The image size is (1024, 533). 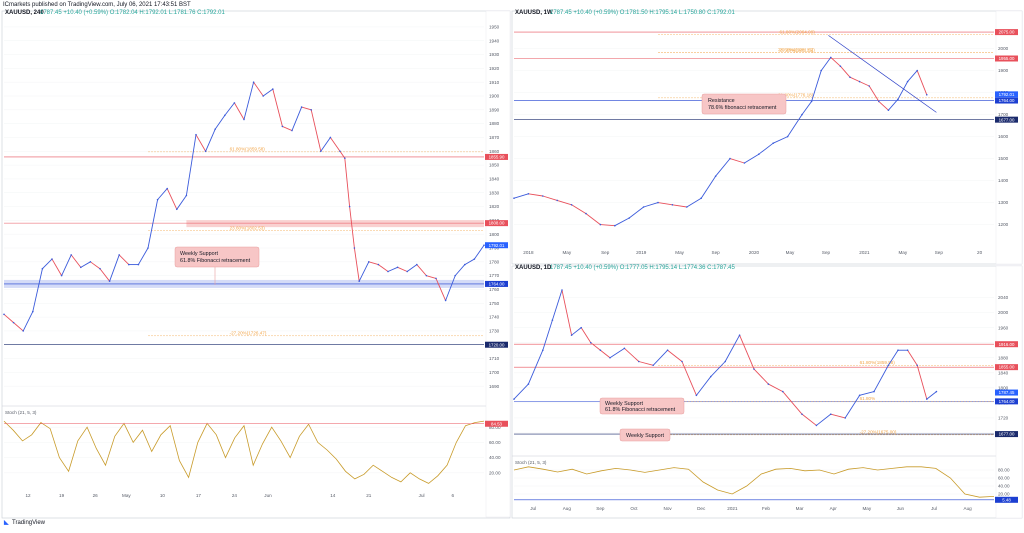 What do you see at coordinates (765, 484) in the screenshot?
I see `br-stoch-plot: 20.00 40.00 60.00 80.00 5.48` at bounding box center [765, 484].